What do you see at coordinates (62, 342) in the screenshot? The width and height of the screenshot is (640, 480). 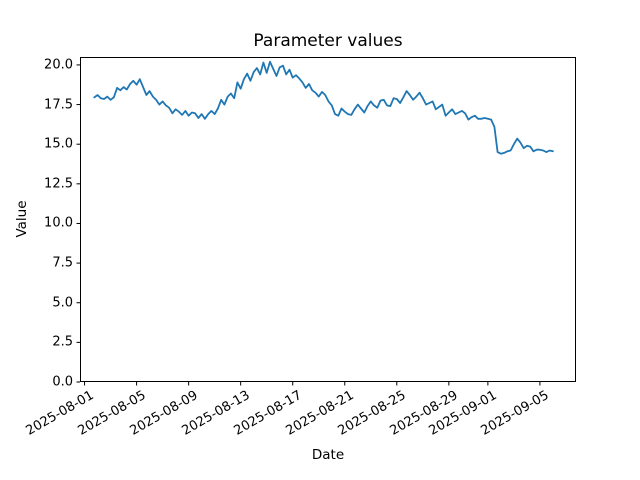 I see `y-tick-label: 2.5` at bounding box center [62, 342].